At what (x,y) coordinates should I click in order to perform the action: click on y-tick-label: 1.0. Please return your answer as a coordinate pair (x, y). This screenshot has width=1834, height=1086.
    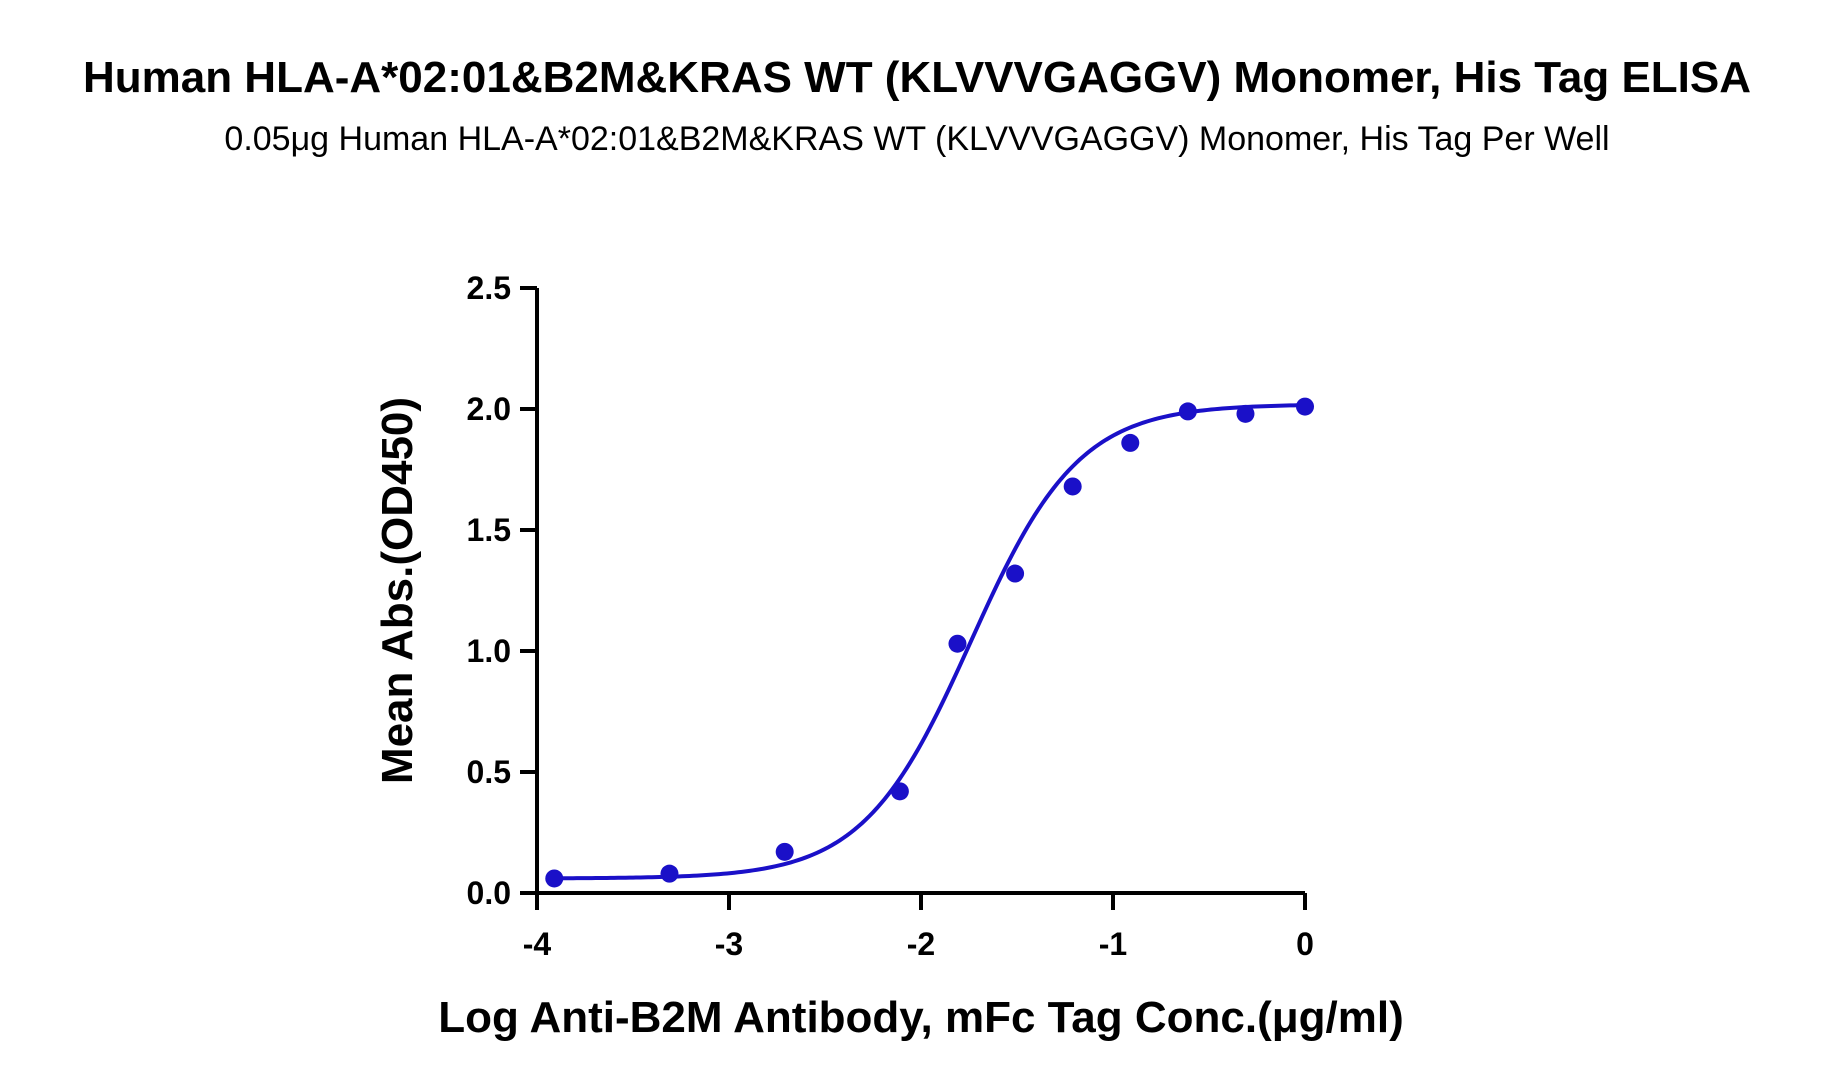
    Looking at the image, I should click on (489, 651).